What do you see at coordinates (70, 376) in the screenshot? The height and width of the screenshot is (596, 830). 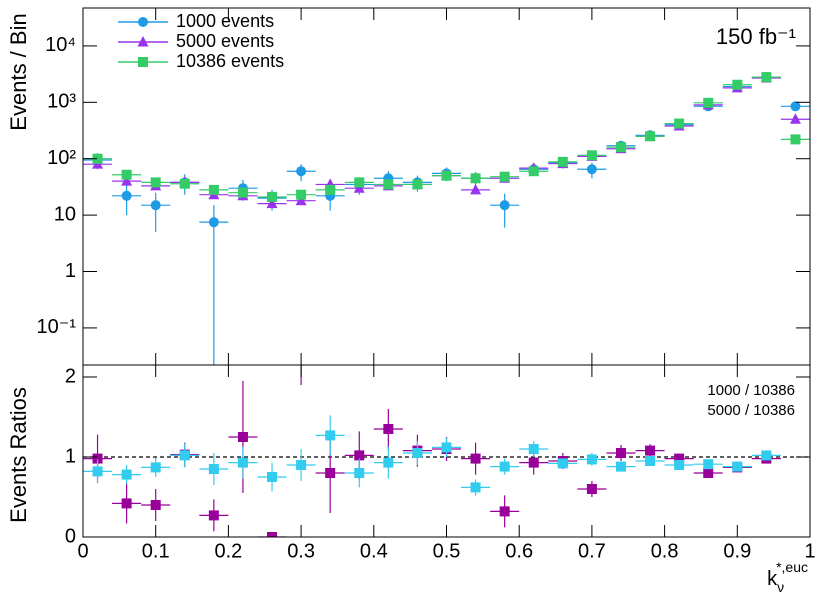 I see `y-tick-label: 2` at bounding box center [70, 376].